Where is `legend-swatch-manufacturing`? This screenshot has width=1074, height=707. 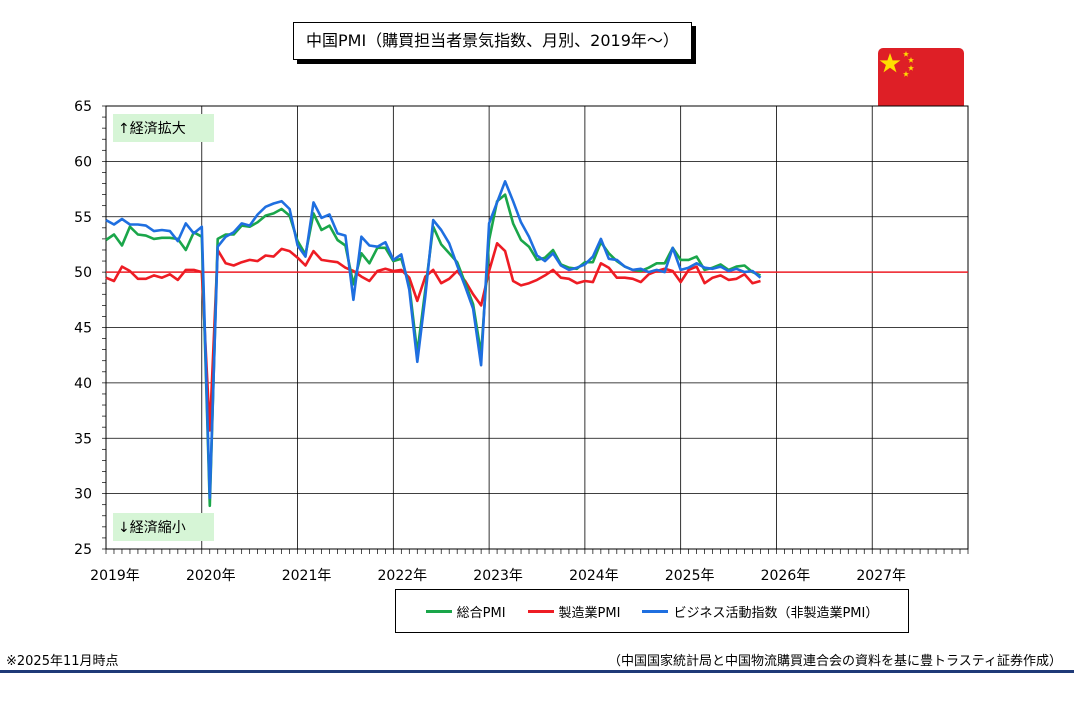 legend-swatch-manufacturing is located at coordinates (540, 611).